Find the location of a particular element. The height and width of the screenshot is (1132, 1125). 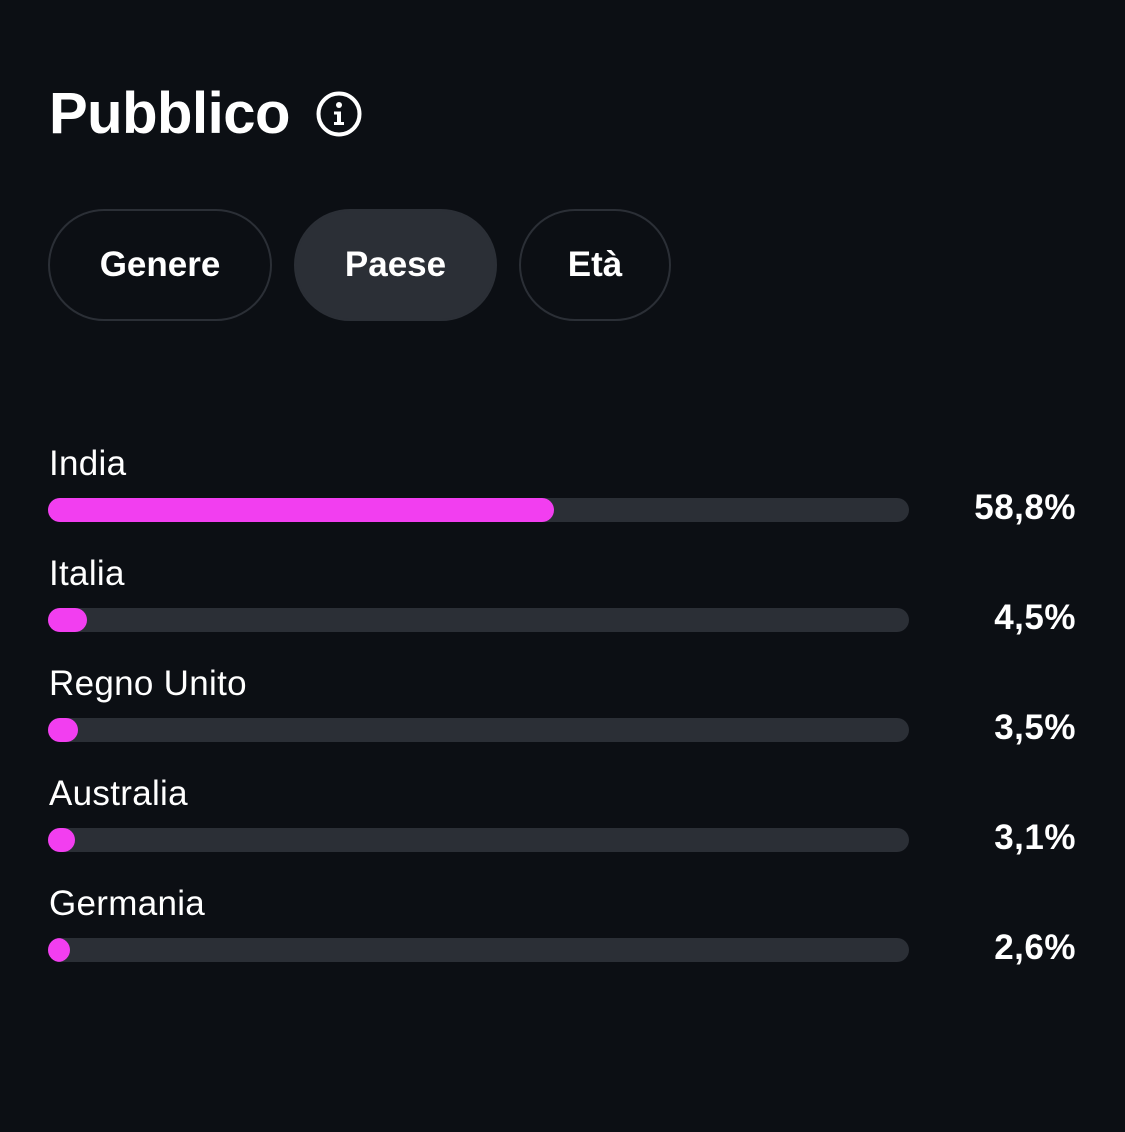

audience-header: Pubblico is located at coordinates (205, 114).